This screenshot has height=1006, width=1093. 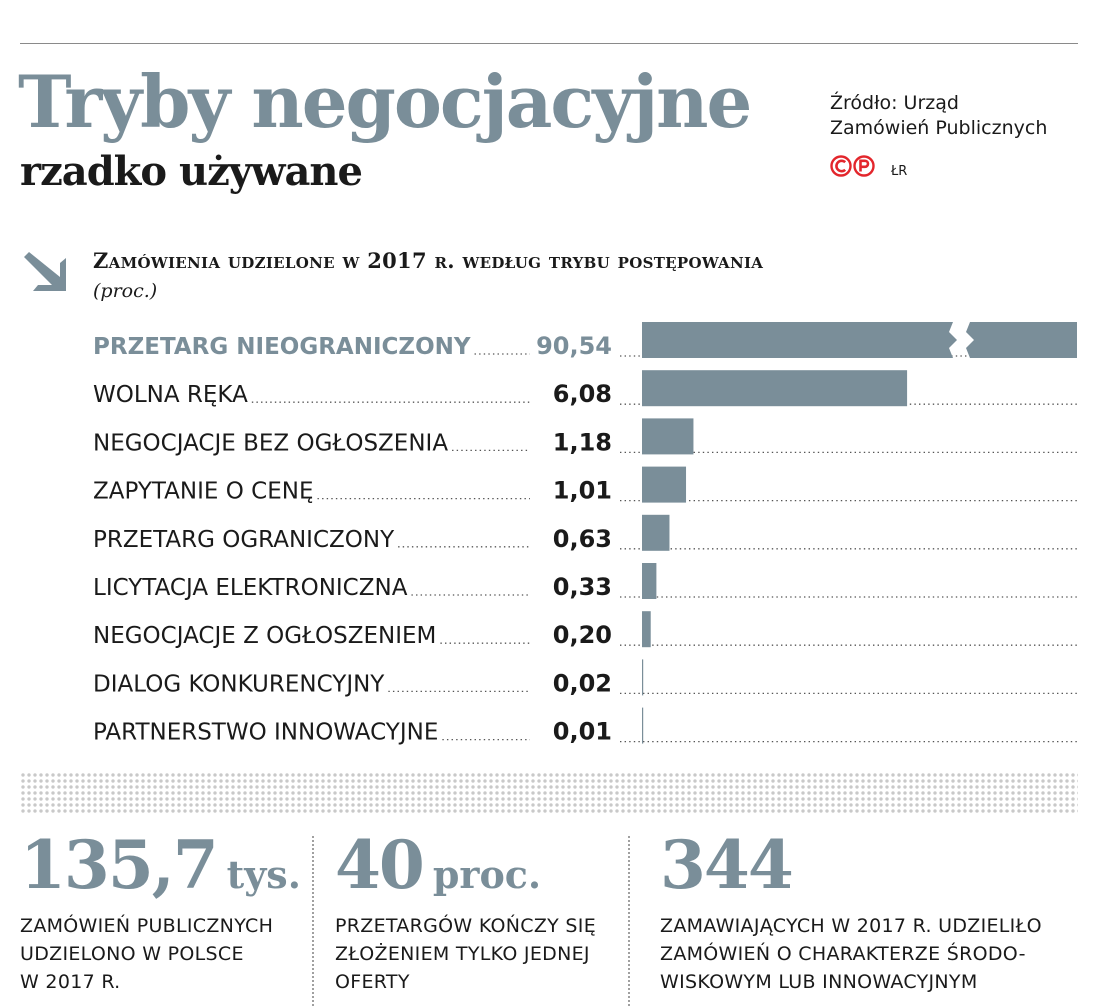 What do you see at coordinates (487, 874) in the screenshot?
I see `stat-unit: proc.` at bounding box center [487, 874].